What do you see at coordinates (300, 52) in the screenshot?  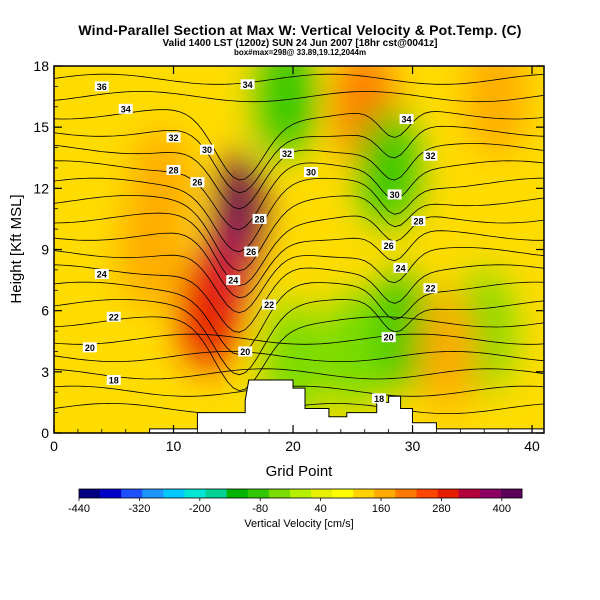 I see `chart-subtitle-2: box#max=298@ 33.89,19.12,2044m` at bounding box center [300, 52].